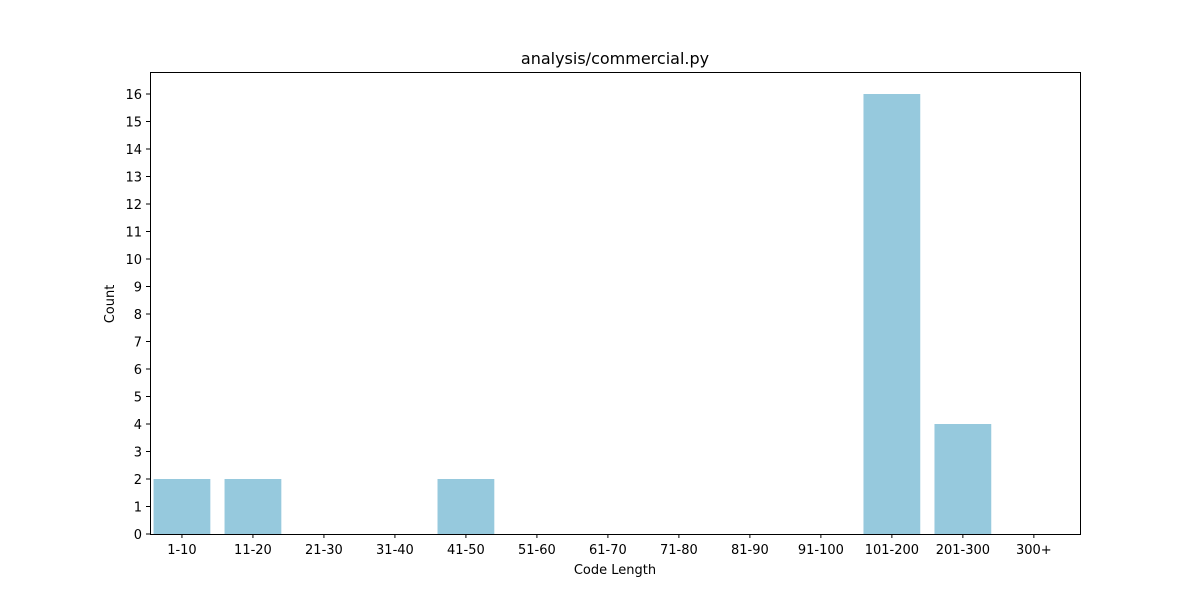 The width and height of the screenshot is (1200, 604). What do you see at coordinates (110, 304) in the screenshot?
I see `y-axis-label: Count` at bounding box center [110, 304].